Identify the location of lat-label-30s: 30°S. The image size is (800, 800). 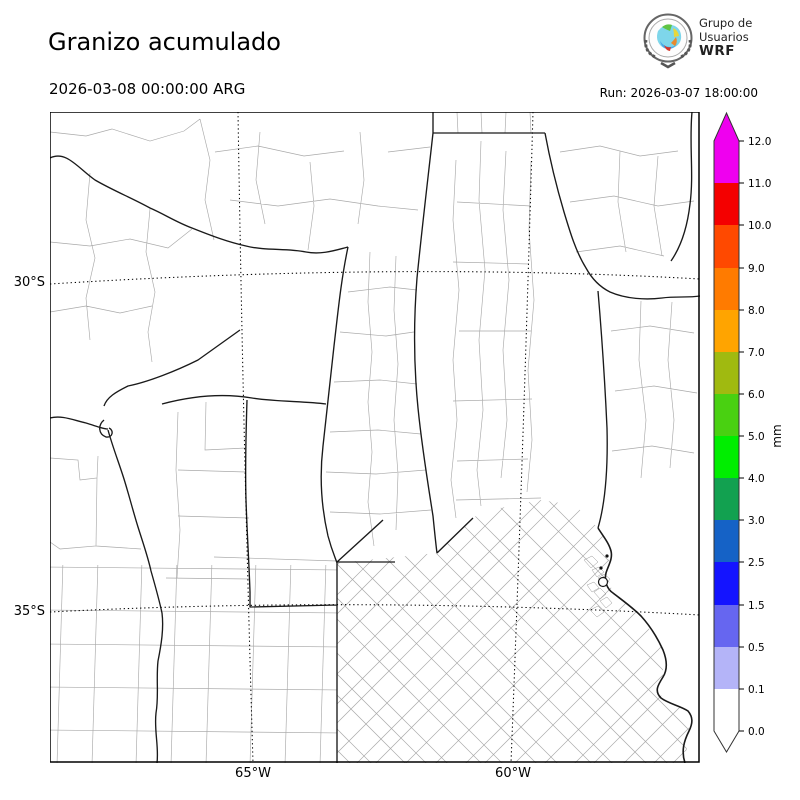
(29, 282).